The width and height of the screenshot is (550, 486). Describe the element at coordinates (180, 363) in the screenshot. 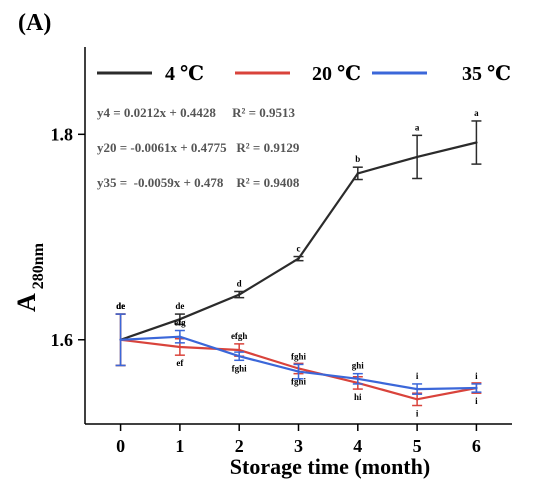

I see `significance-letter: ef` at that location.